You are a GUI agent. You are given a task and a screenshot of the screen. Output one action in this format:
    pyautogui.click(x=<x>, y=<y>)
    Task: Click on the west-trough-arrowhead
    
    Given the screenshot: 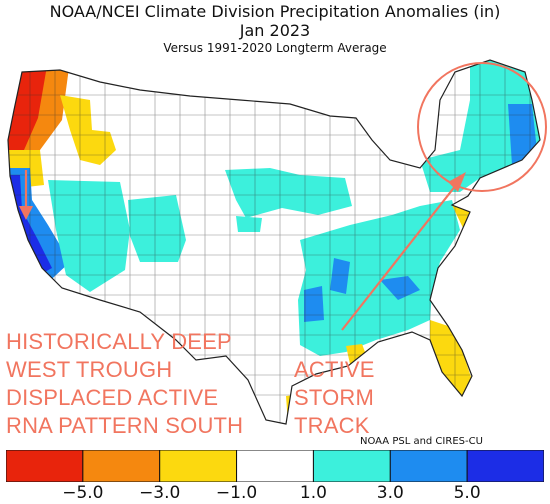 What is the action you would take?
    pyautogui.click(x=26, y=213)
    